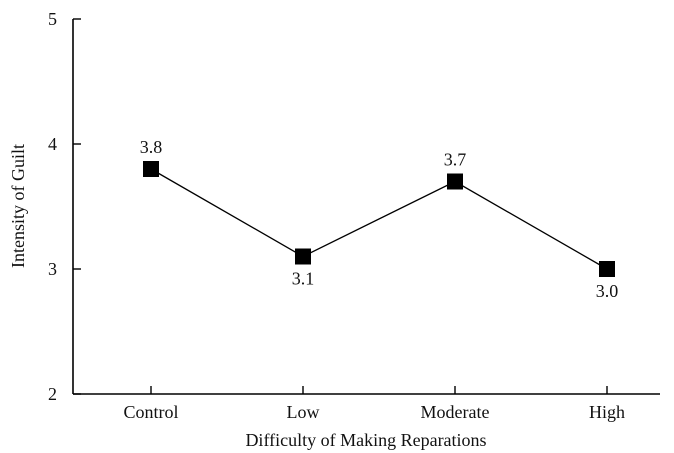  I want to click on x-tick-label: Control, so click(150, 412).